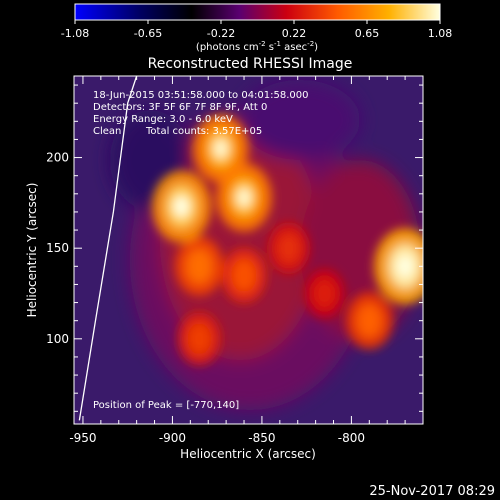 This screenshot has height=500, width=500. I want to click on colorbar-tick-label: -0.22, so click(221, 33).